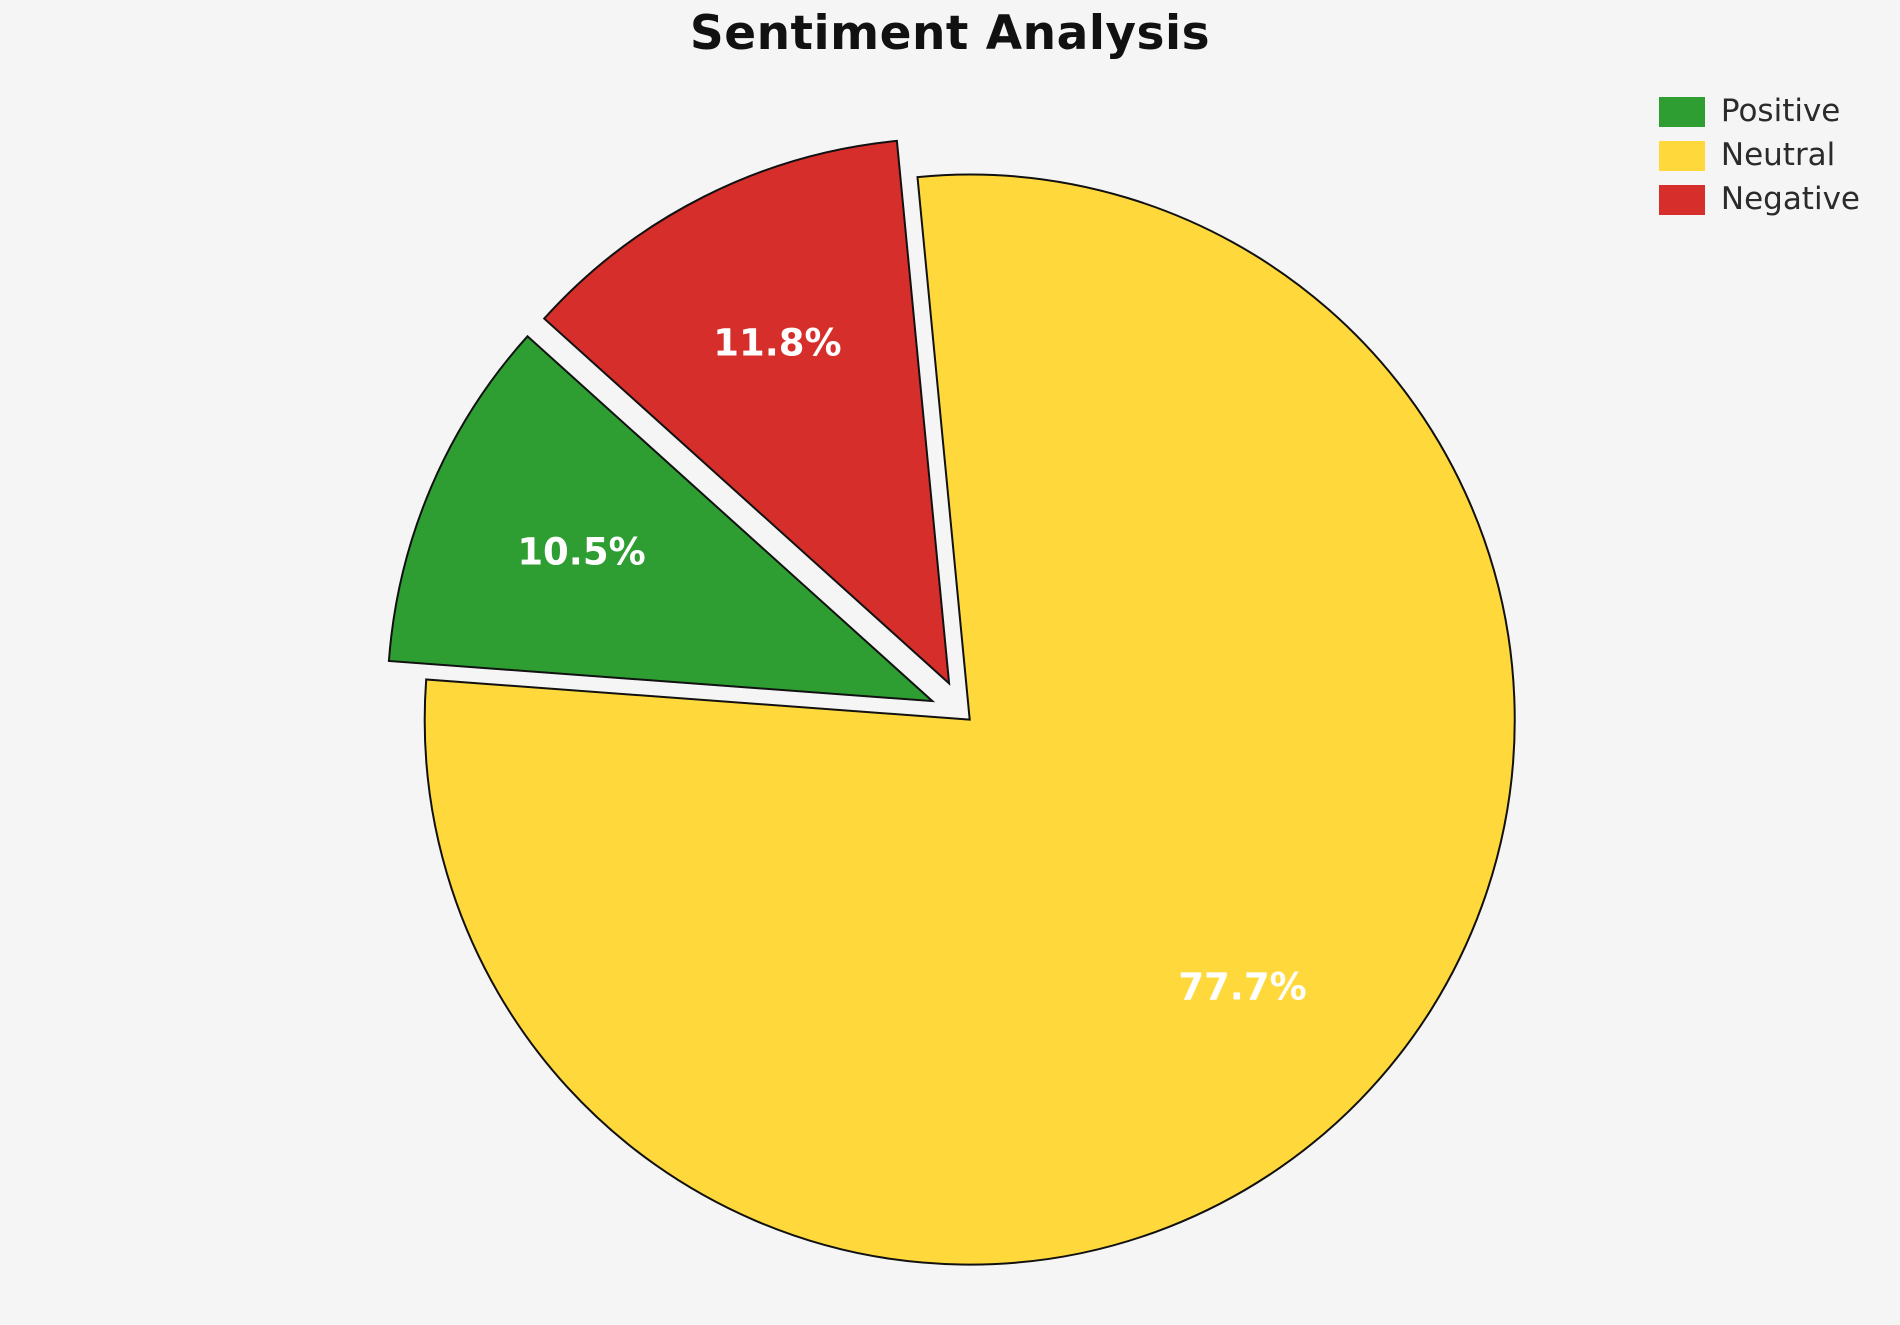 The width and height of the screenshot is (1900, 1325). What do you see at coordinates (1681, 111) in the screenshot?
I see `legend-swatch-positive` at bounding box center [1681, 111].